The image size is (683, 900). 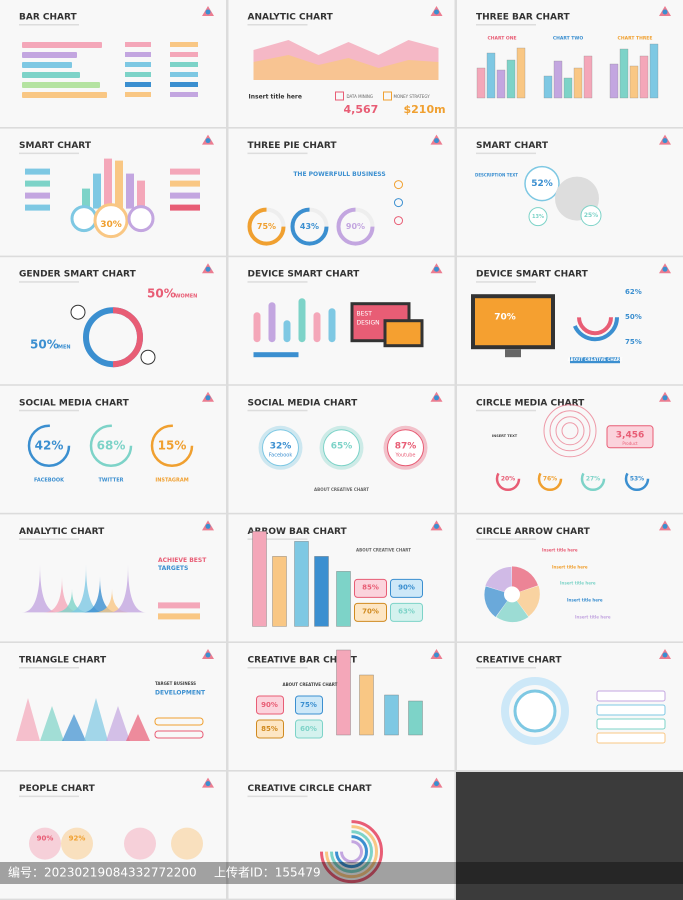 What do you see at coordinates (570, 192) in the screenshot?
I see `slide: SMART CHART 52% 13% 25% DESCRIPTION TEXT` at bounding box center [570, 192].